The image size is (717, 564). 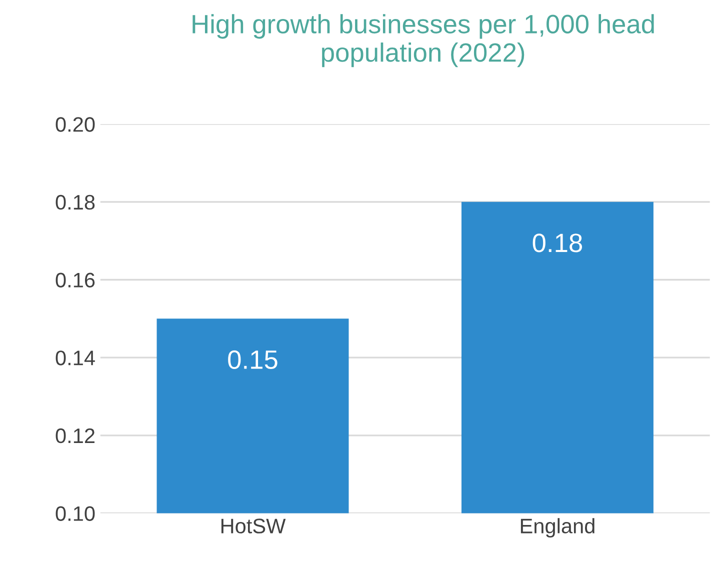 I want to click on data-label: 0.18, so click(x=557, y=243).